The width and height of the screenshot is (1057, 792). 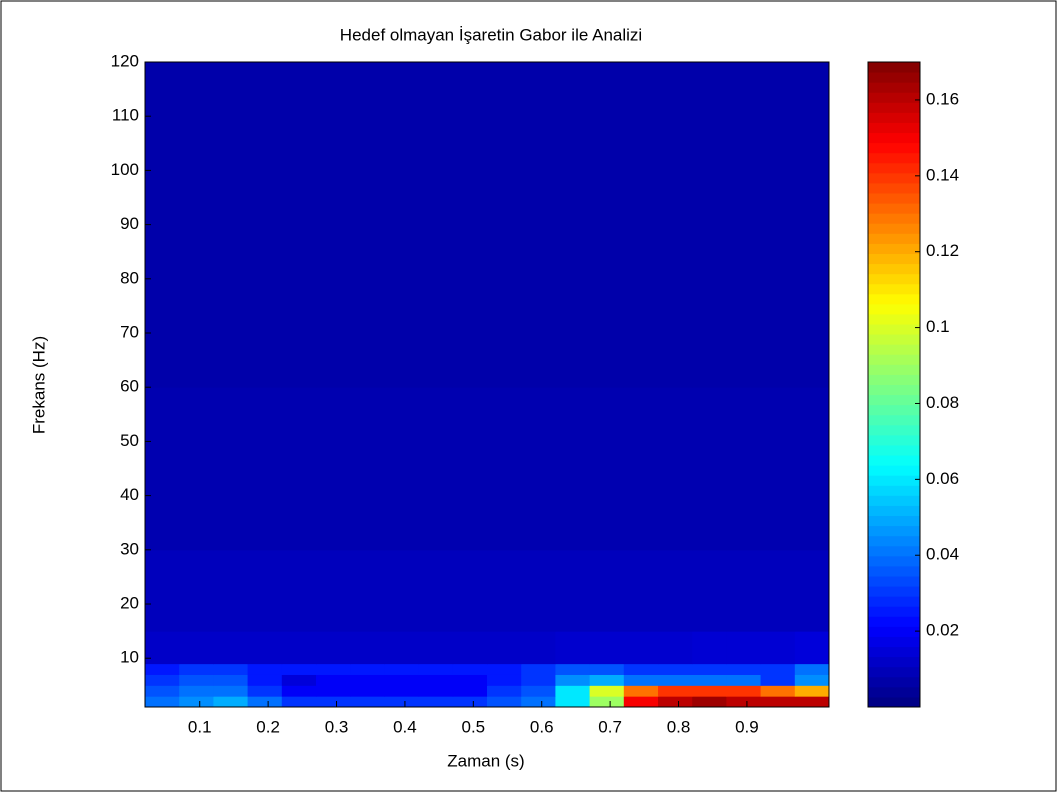 I want to click on x-tick-label: 0.2, so click(x=268, y=726).